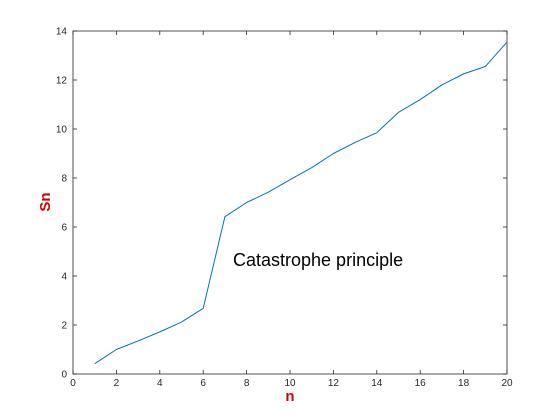 This screenshot has width=560, height=420. Describe the element at coordinates (247, 383) in the screenshot. I see `x-tick-label: 8` at that location.